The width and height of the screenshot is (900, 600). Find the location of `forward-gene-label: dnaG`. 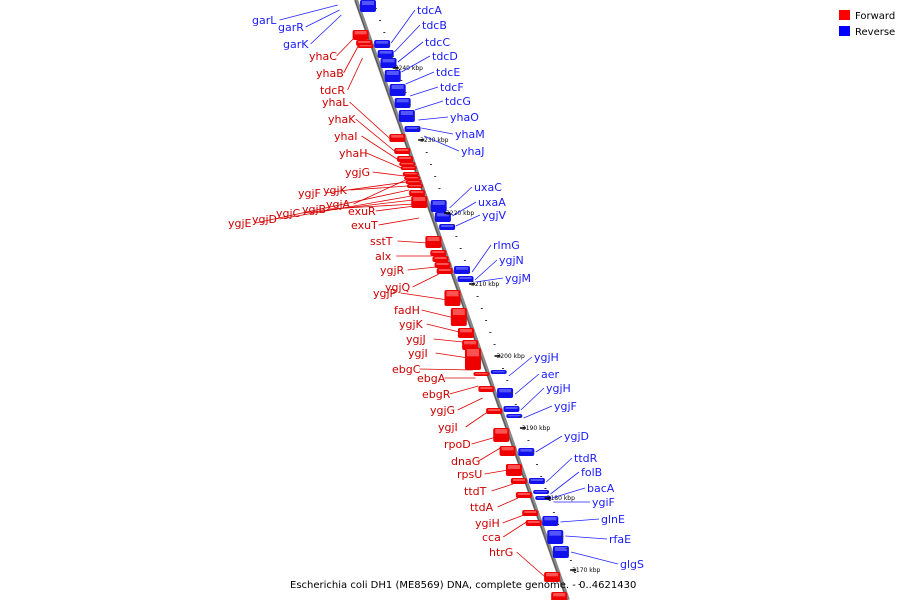

forward-gene-label: dnaG is located at coordinates (465, 461).